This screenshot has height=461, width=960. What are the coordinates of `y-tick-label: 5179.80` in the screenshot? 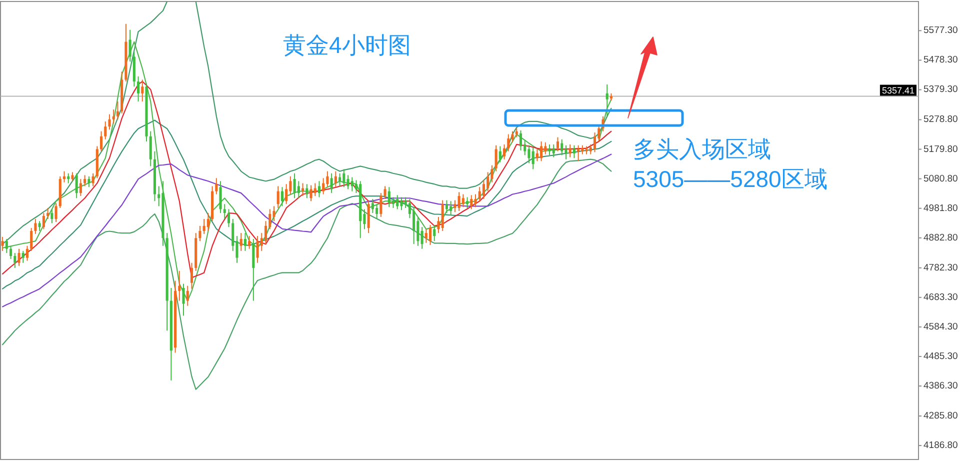 It's located at (941, 149).